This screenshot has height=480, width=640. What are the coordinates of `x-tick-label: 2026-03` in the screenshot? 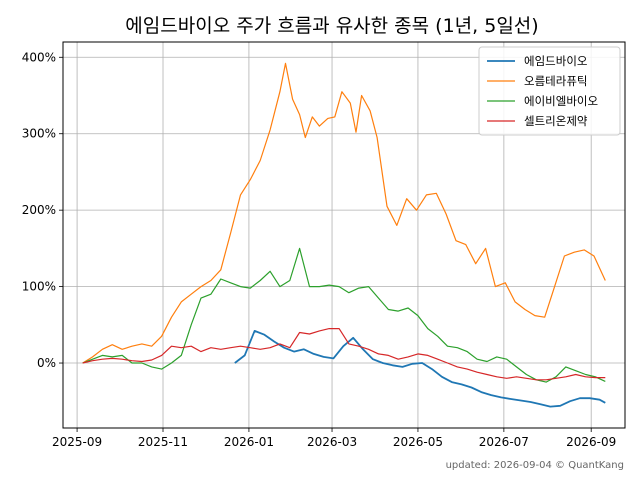 It's located at (332, 442).